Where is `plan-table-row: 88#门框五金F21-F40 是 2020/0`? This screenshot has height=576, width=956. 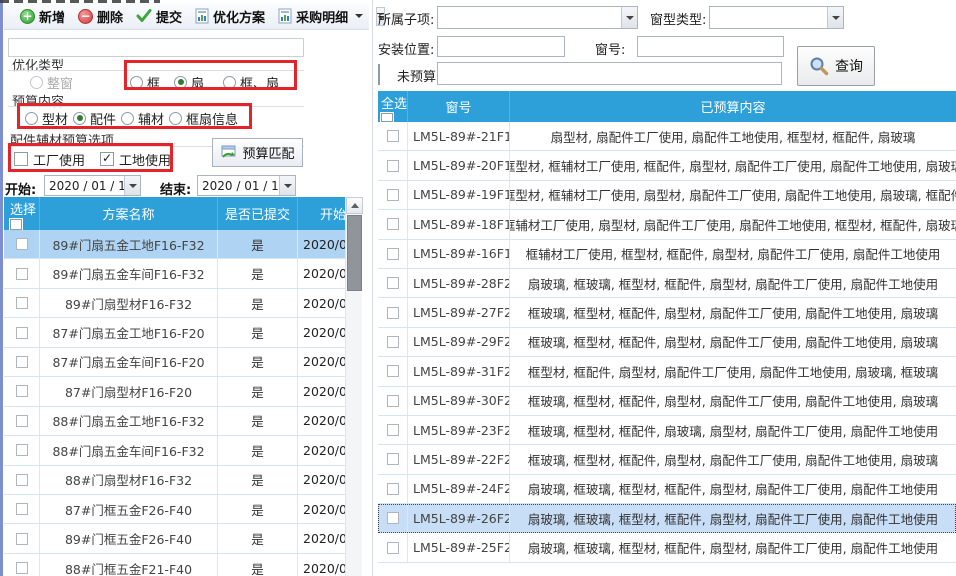
plan-table-row: 88#门框五金F21-F40 是 2020/0 is located at coordinates (174, 564).